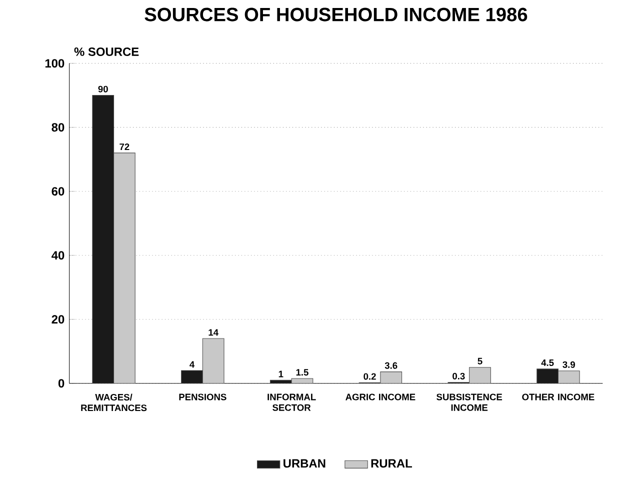 The image size is (632, 490). Describe the element at coordinates (58, 255) in the screenshot. I see `y-tick-label: 40` at that location.